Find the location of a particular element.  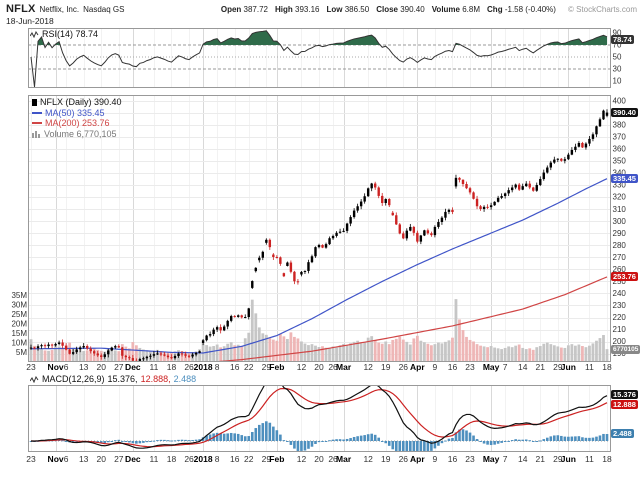

ticker-symbol: NFLX is located at coordinates (21, 9).